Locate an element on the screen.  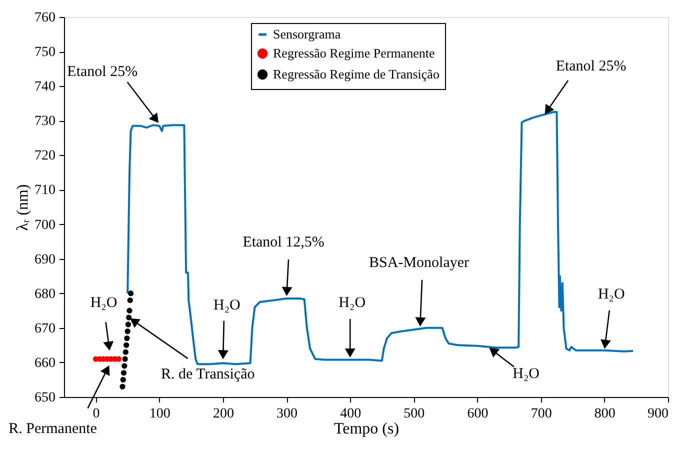
annotation: Etanol 12,5% is located at coordinates (283, 242).